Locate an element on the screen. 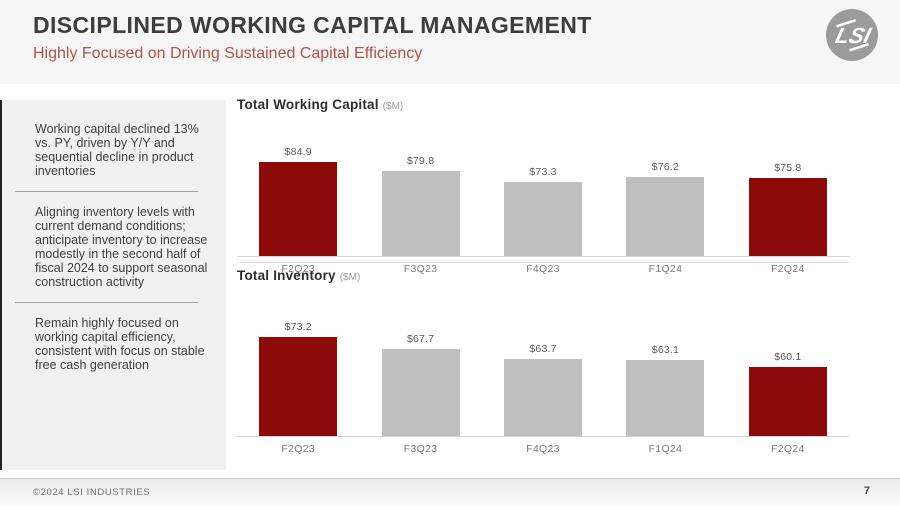 The image size is (900, 506). bar-column: $73.3 is located at coordinates (543, 211).